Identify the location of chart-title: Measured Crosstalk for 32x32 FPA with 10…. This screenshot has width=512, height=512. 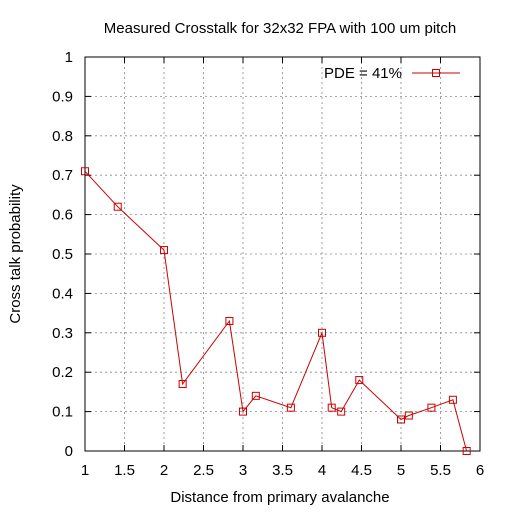
(280, 28).